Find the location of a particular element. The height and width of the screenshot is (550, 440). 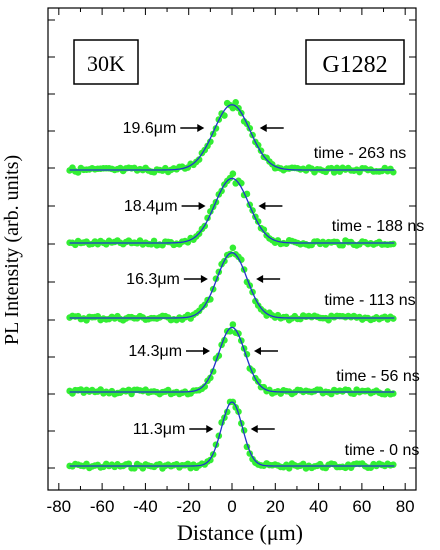

series-group: 14.3μm time - 56 ns is located at coordinates (243, 359).